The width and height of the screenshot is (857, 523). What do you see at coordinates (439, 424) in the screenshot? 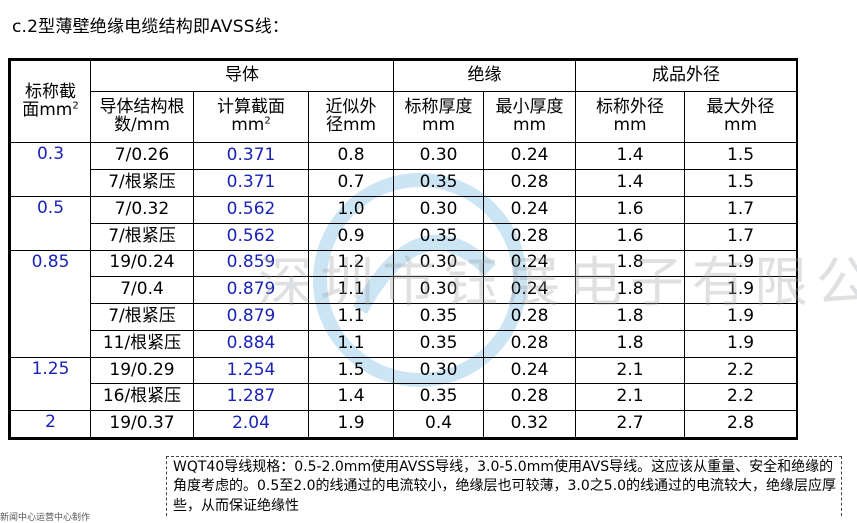
I see `cell-nominal-thickness: 0.4` at bounding box center [439, 424].